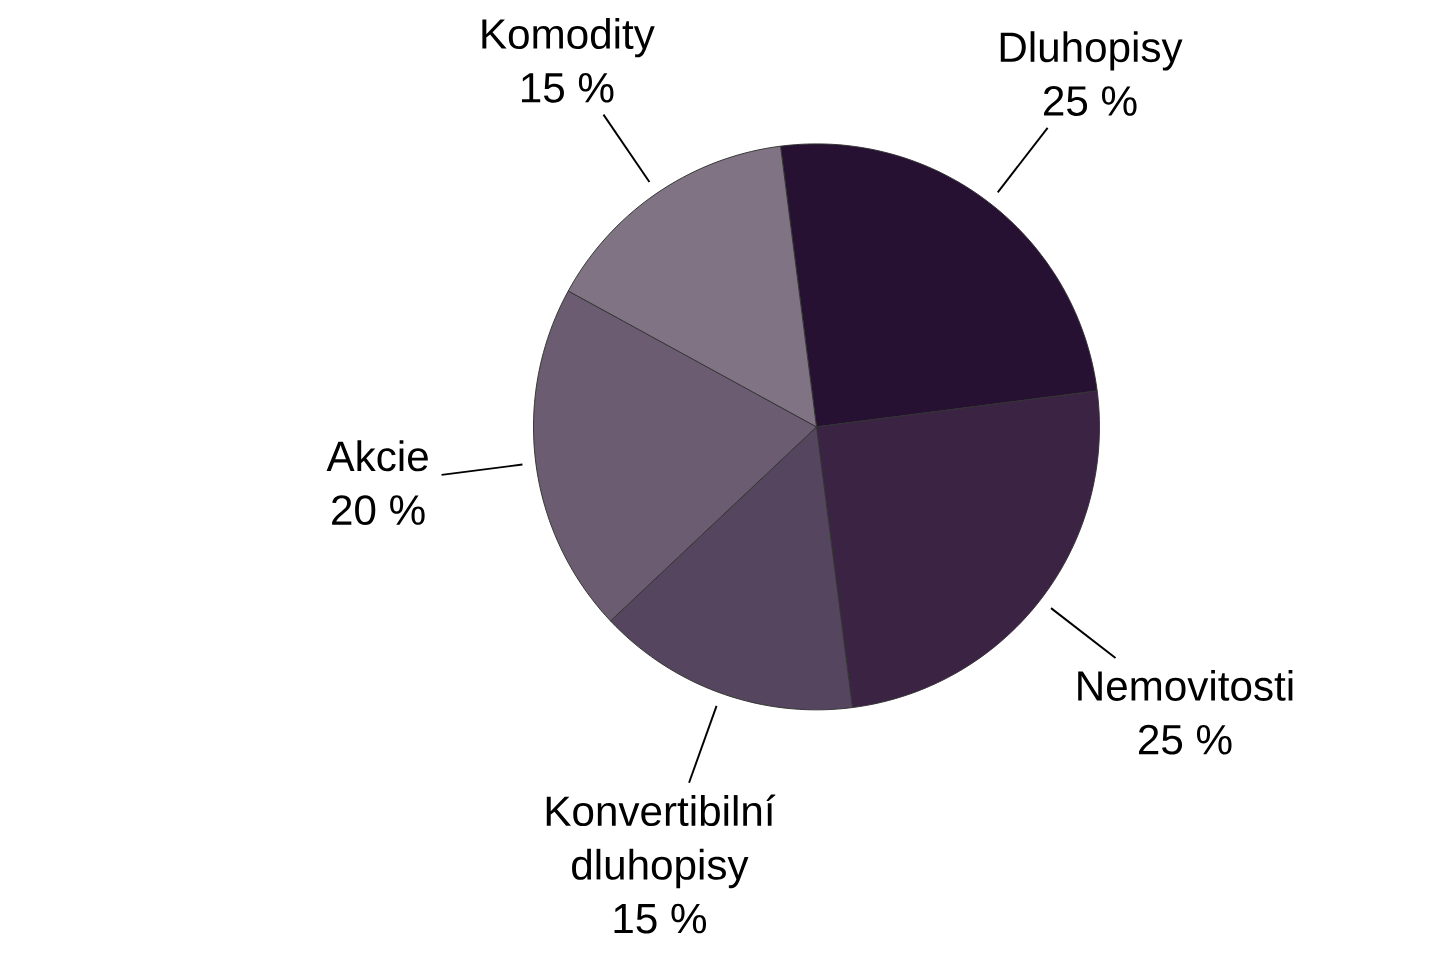 The width and height of the screenshot is (1440, 980). I want to click on data-label: 20 %, so click(378, 509).